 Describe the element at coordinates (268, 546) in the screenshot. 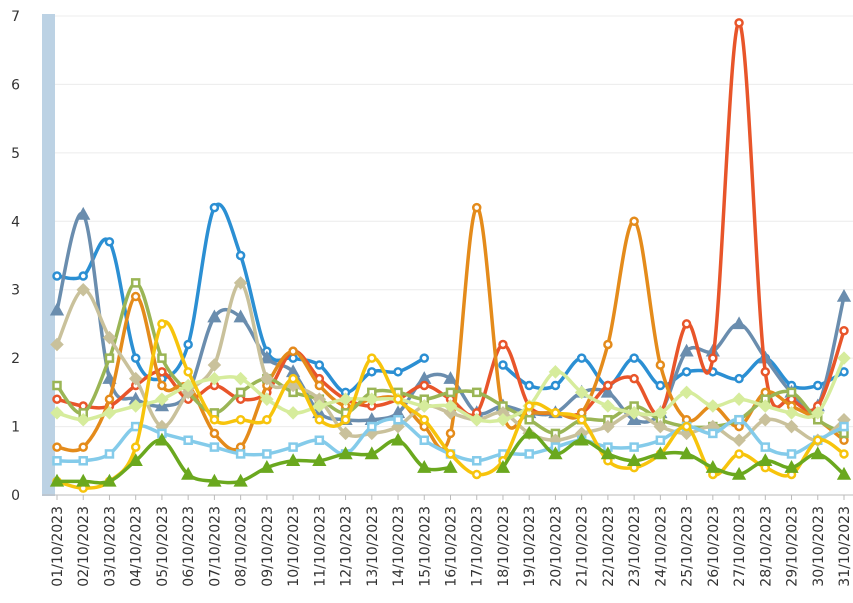

I see `x-tick-label: 09/10/2023` at that location.